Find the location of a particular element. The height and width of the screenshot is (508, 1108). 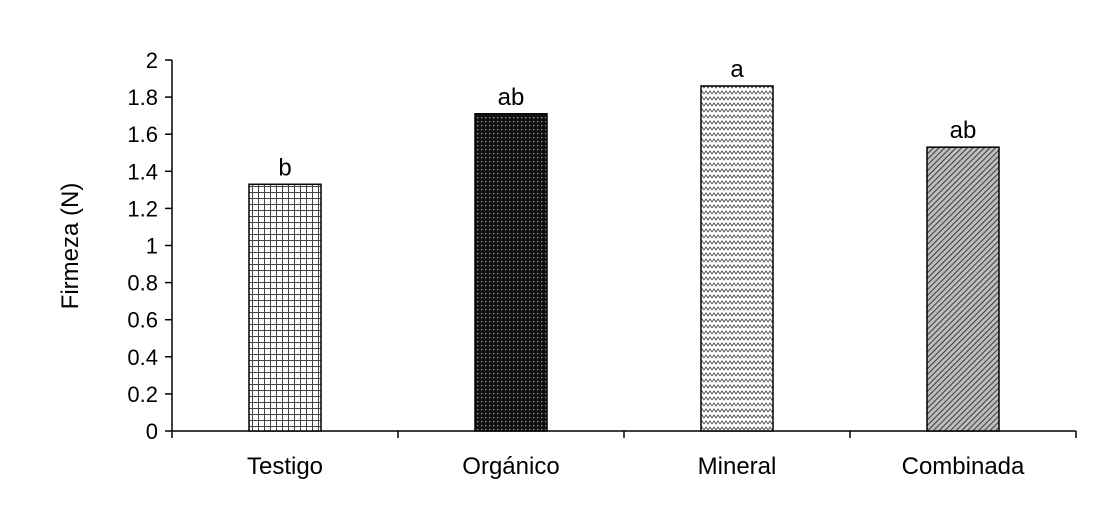

y-tick-label: 1.8 is located at coordinates (142, 97).